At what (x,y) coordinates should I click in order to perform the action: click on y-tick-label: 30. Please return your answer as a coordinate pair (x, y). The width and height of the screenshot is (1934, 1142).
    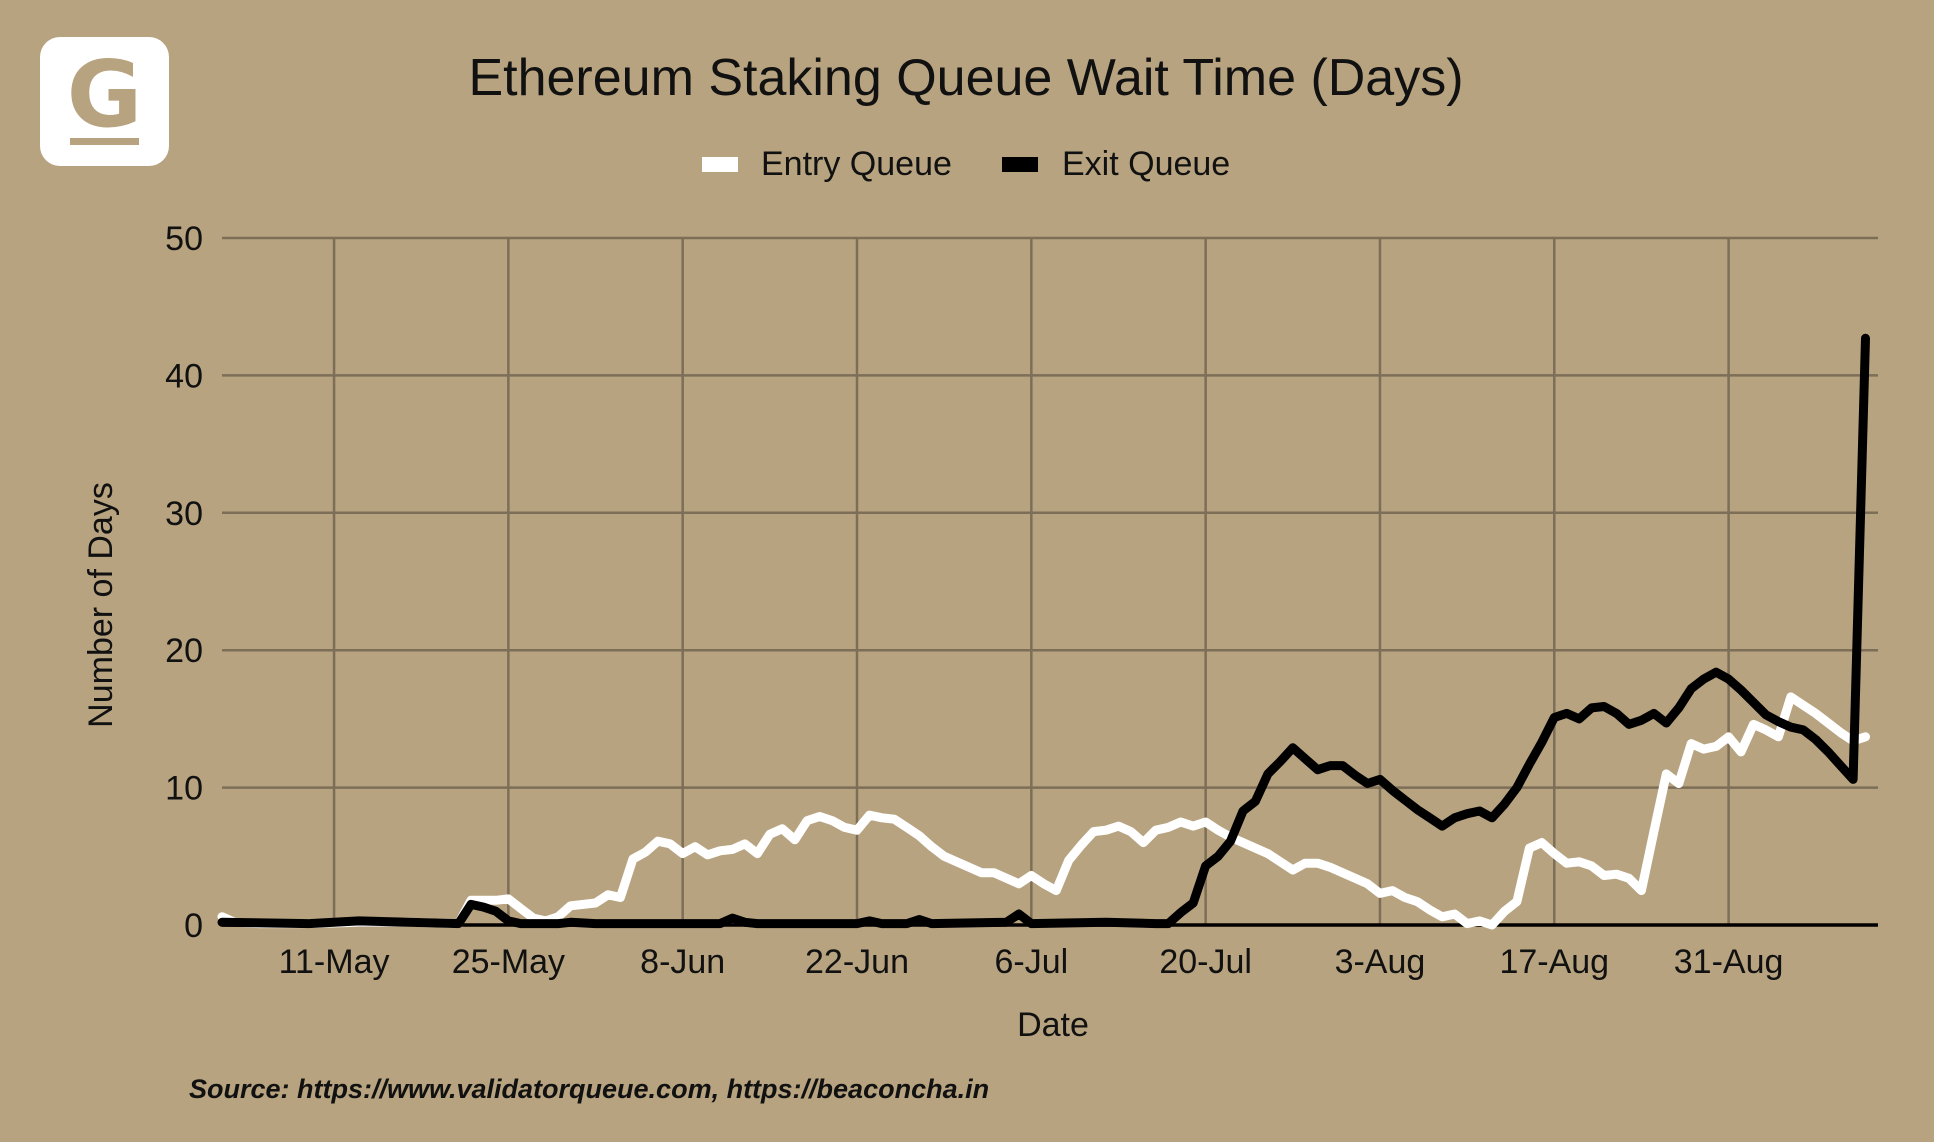
    Looking at the image, I should click on (184, 514).